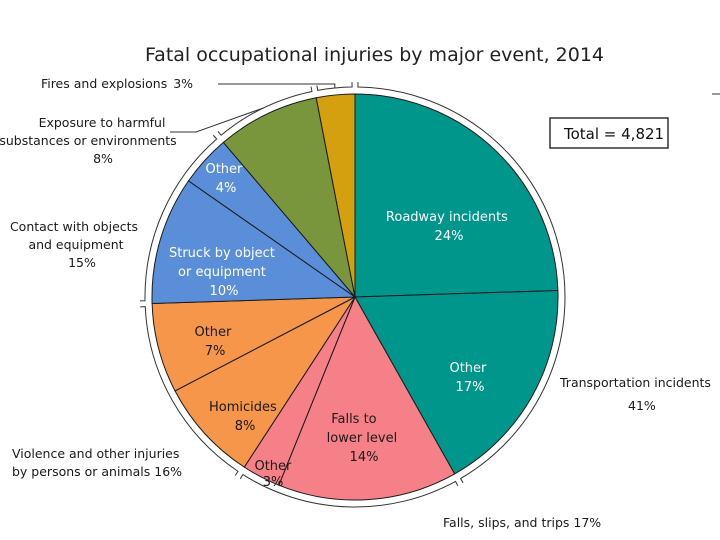 The width and height of the screenshot is (720, 540). I want to click on label-struck-by-object: Struck by object or equipment 10%, so click(224, 272).